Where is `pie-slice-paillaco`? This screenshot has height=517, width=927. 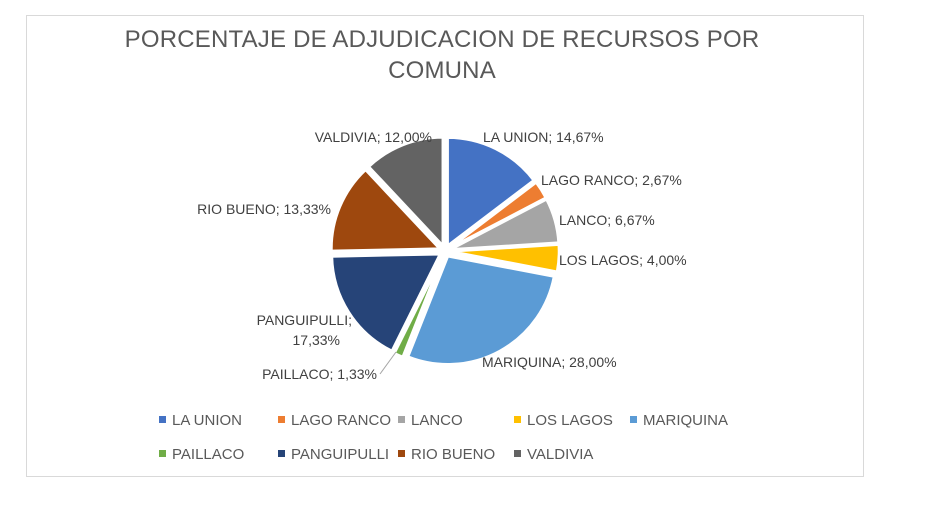 pie-slice-paillaco is located at coordinates (418, 307).